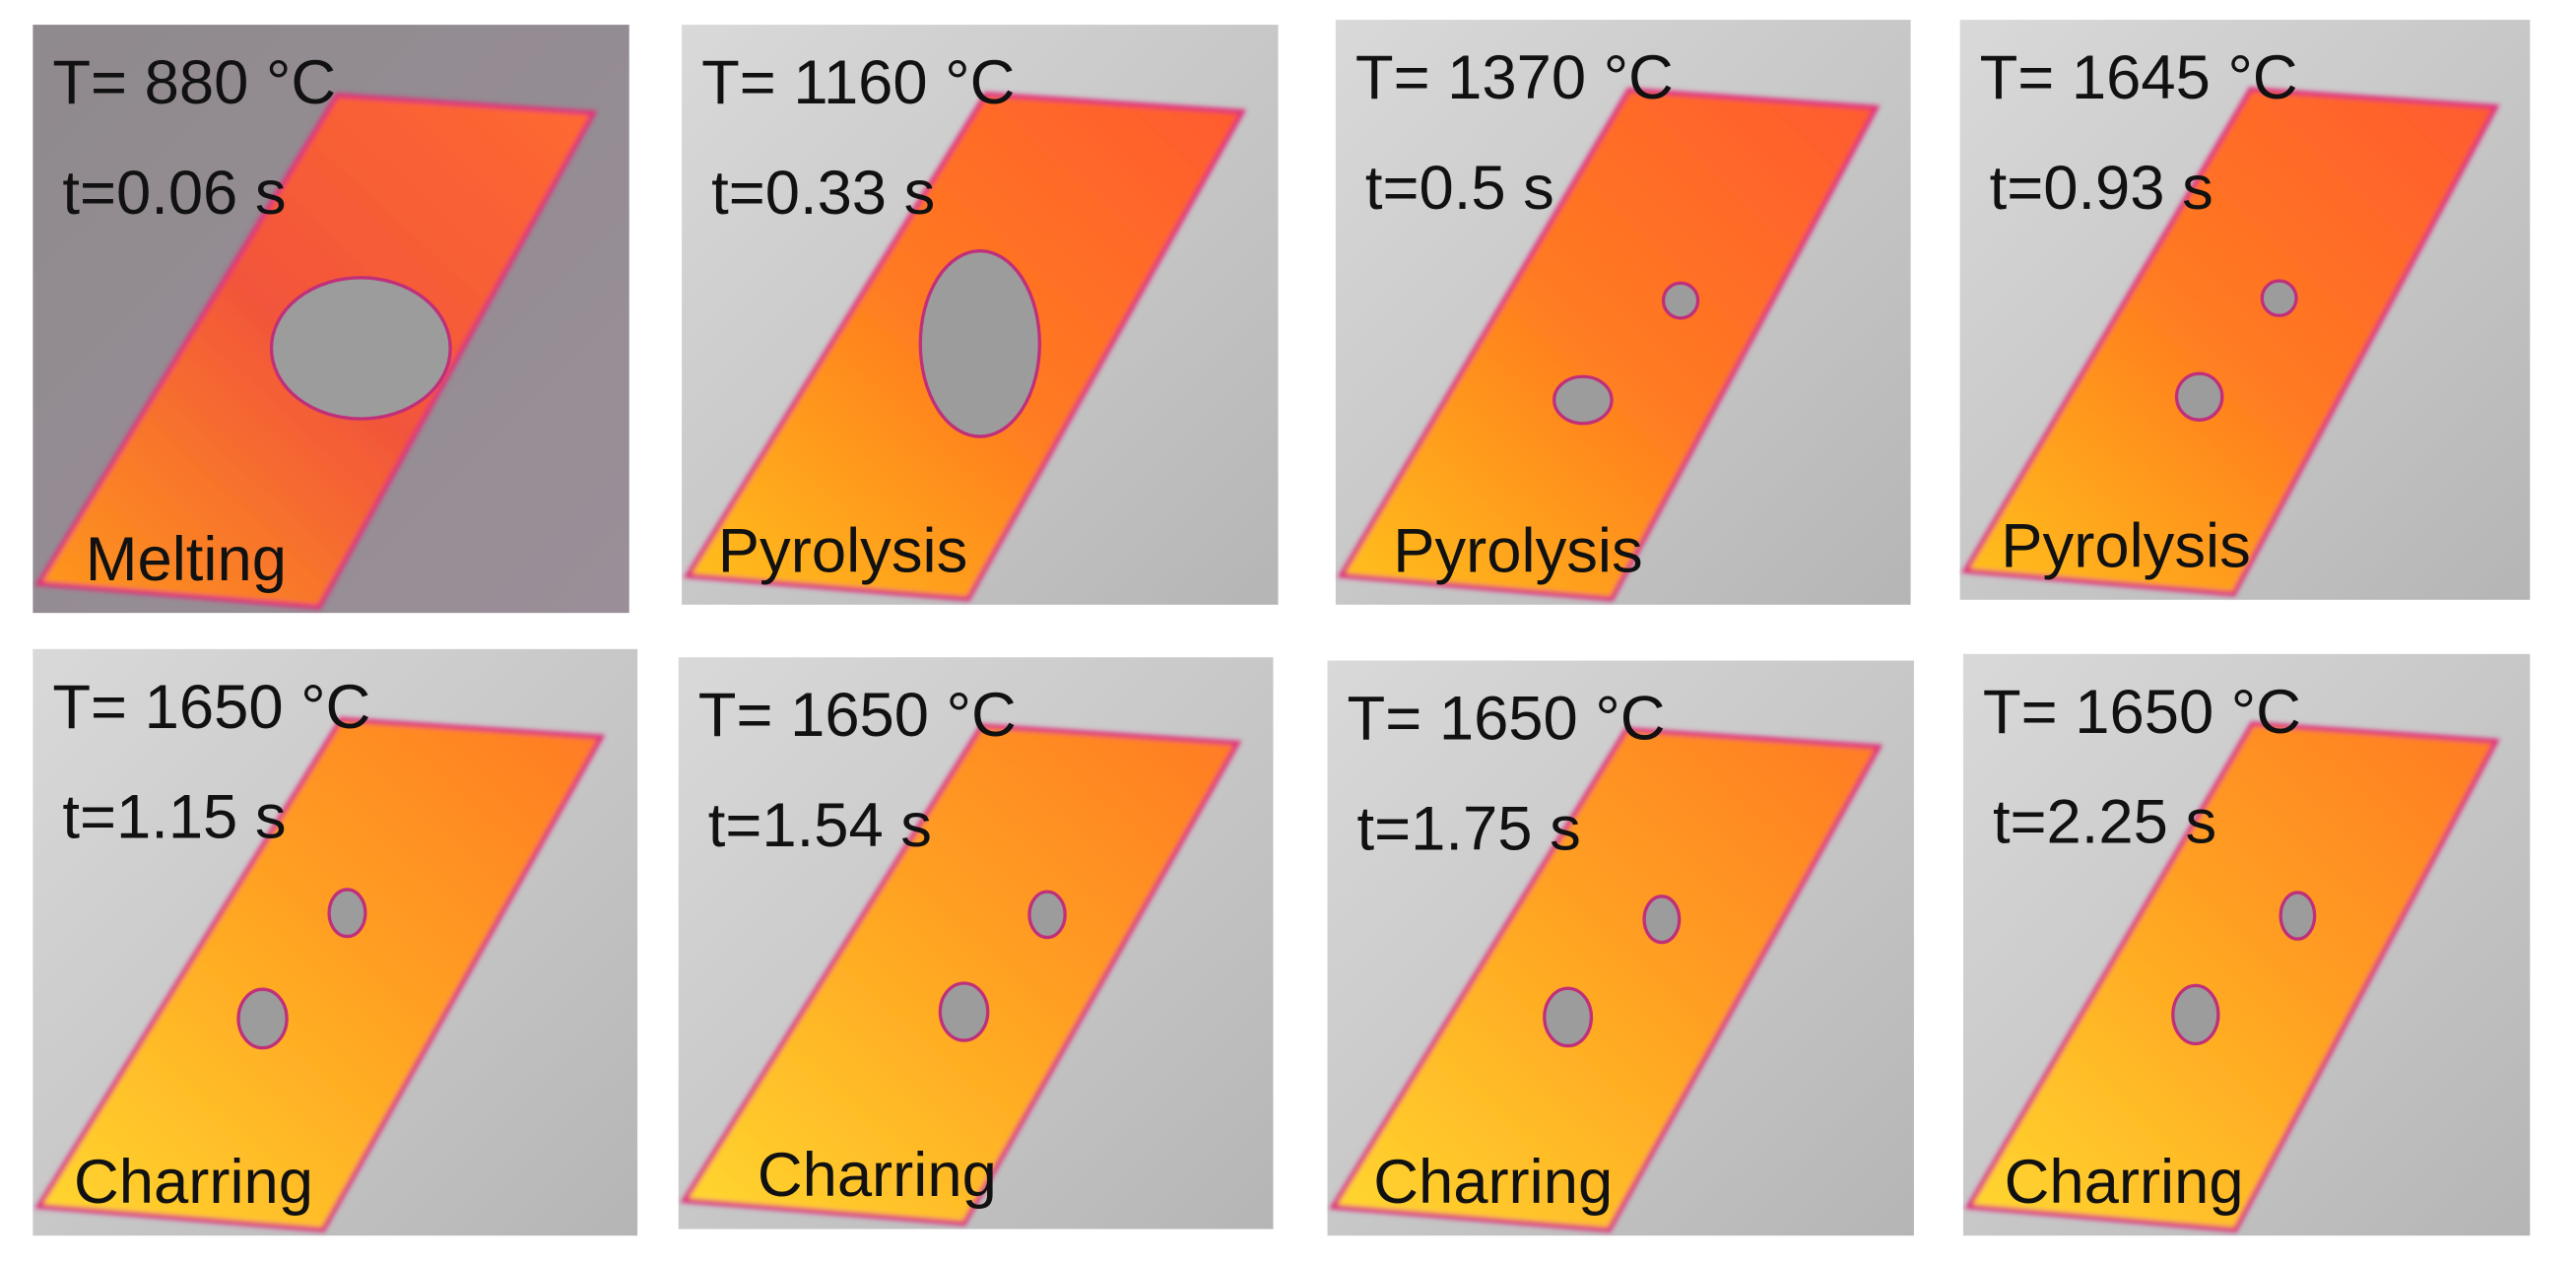  I want to click on image-panel: T= 1160 °C t=0.33 s Pyrolysis, so click(981, 315).